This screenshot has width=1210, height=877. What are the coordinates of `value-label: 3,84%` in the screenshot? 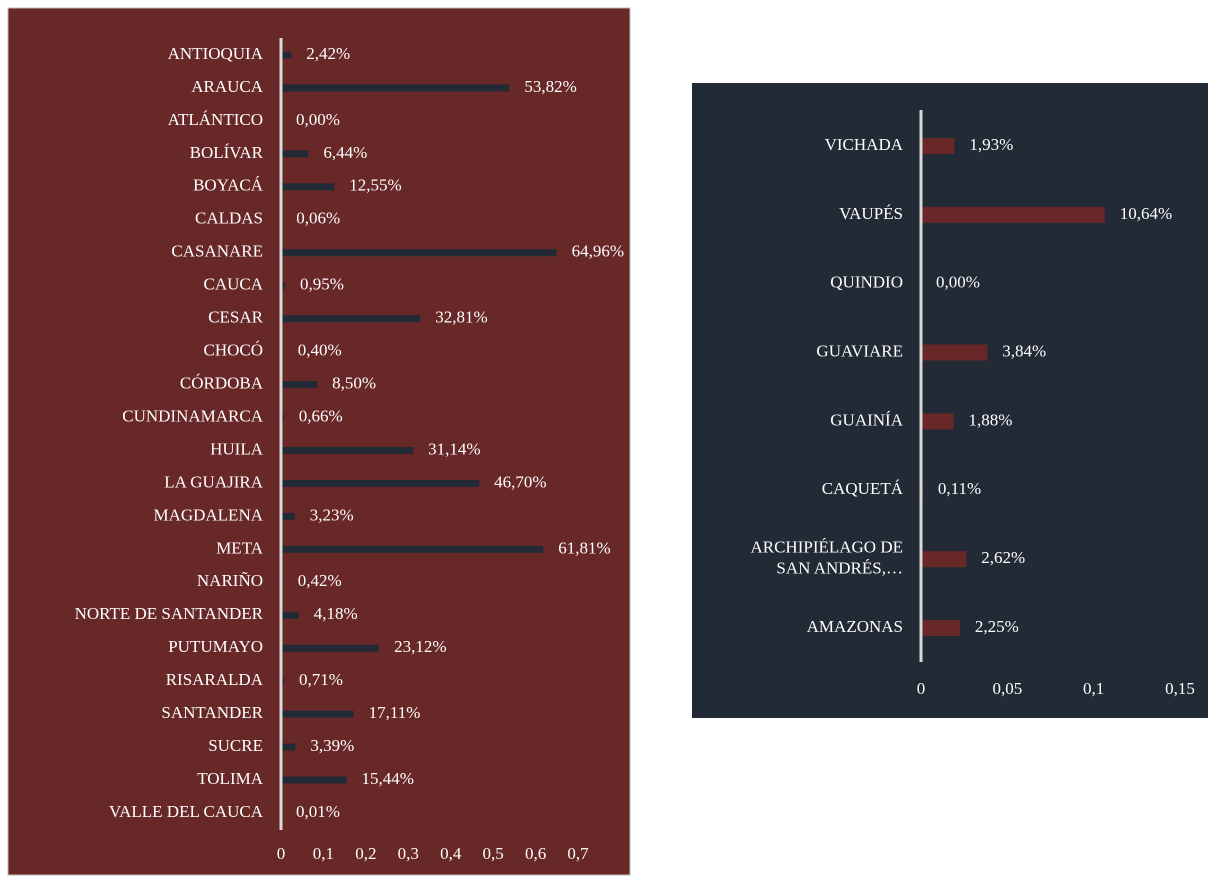 It's located at (1024, 350).